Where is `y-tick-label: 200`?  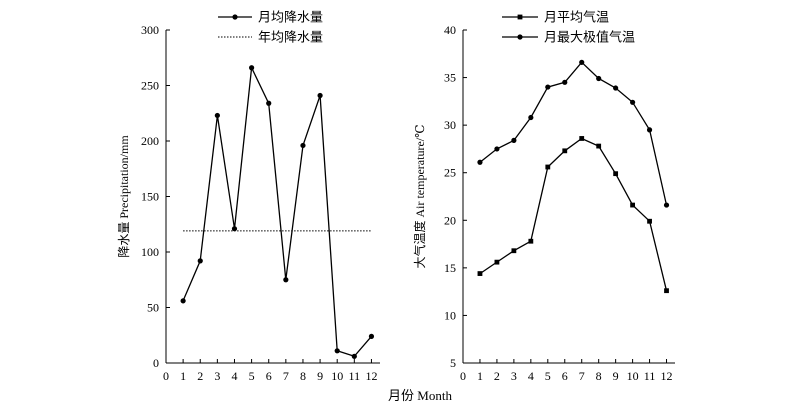
y-tick-label: 200 is located at coordinates (150, 141).